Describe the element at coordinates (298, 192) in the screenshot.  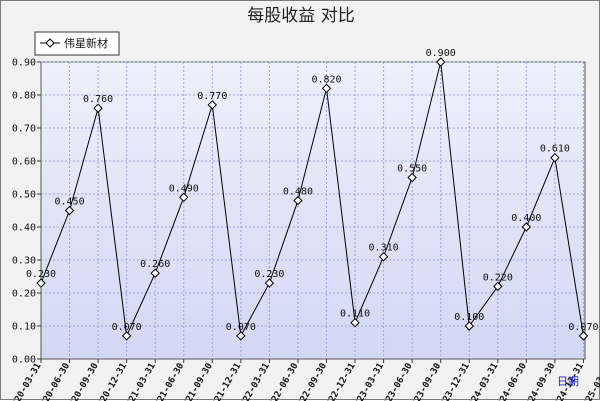
I see `data-label: 0.480` at that location.